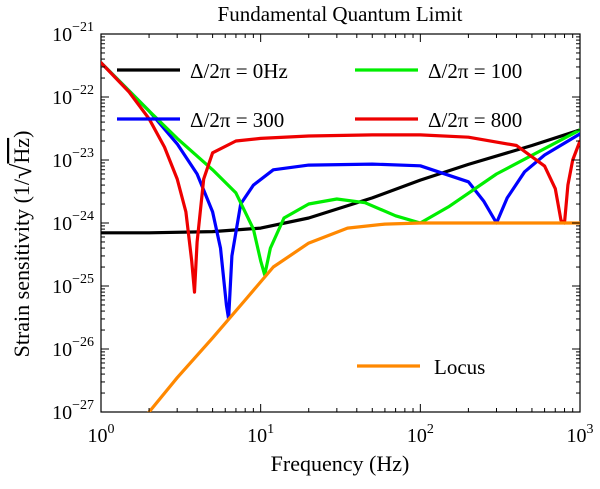 This screenshot has width=600, height=489. Describe the element at coordinates (475, 71) in the screenshot. I see `legend-label-2: Δ/2π = 100` at that location.